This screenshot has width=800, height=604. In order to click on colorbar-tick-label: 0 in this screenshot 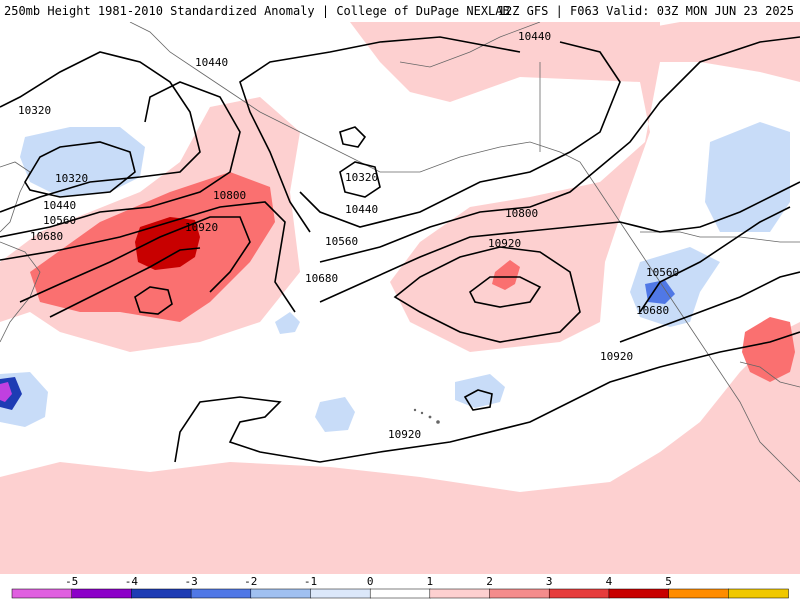, I will do `click(370, 581)`.